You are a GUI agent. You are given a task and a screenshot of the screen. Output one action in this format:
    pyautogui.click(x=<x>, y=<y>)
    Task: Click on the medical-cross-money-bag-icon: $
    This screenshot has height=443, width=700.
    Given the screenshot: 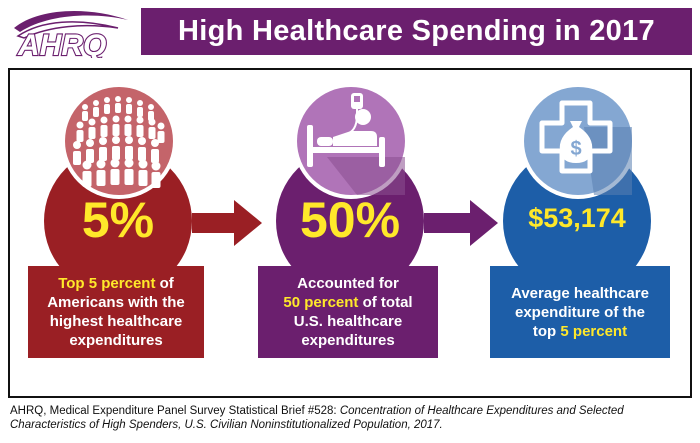 What is the action you would take?
    pyautogui.click(x=585, y=147)
    